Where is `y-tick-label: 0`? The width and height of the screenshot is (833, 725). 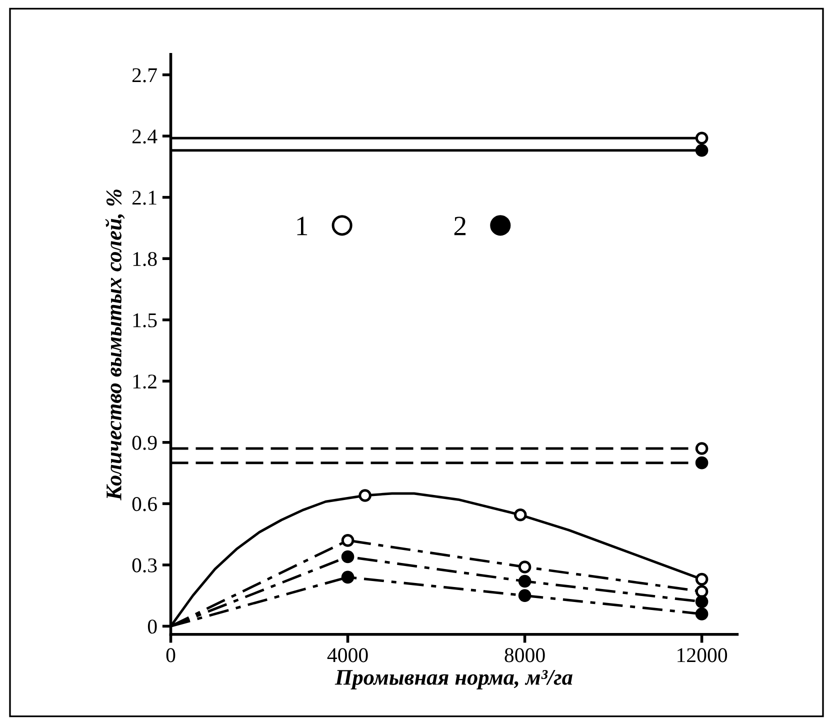 y-tick-label: 0 is located at coordinates (152, 627).